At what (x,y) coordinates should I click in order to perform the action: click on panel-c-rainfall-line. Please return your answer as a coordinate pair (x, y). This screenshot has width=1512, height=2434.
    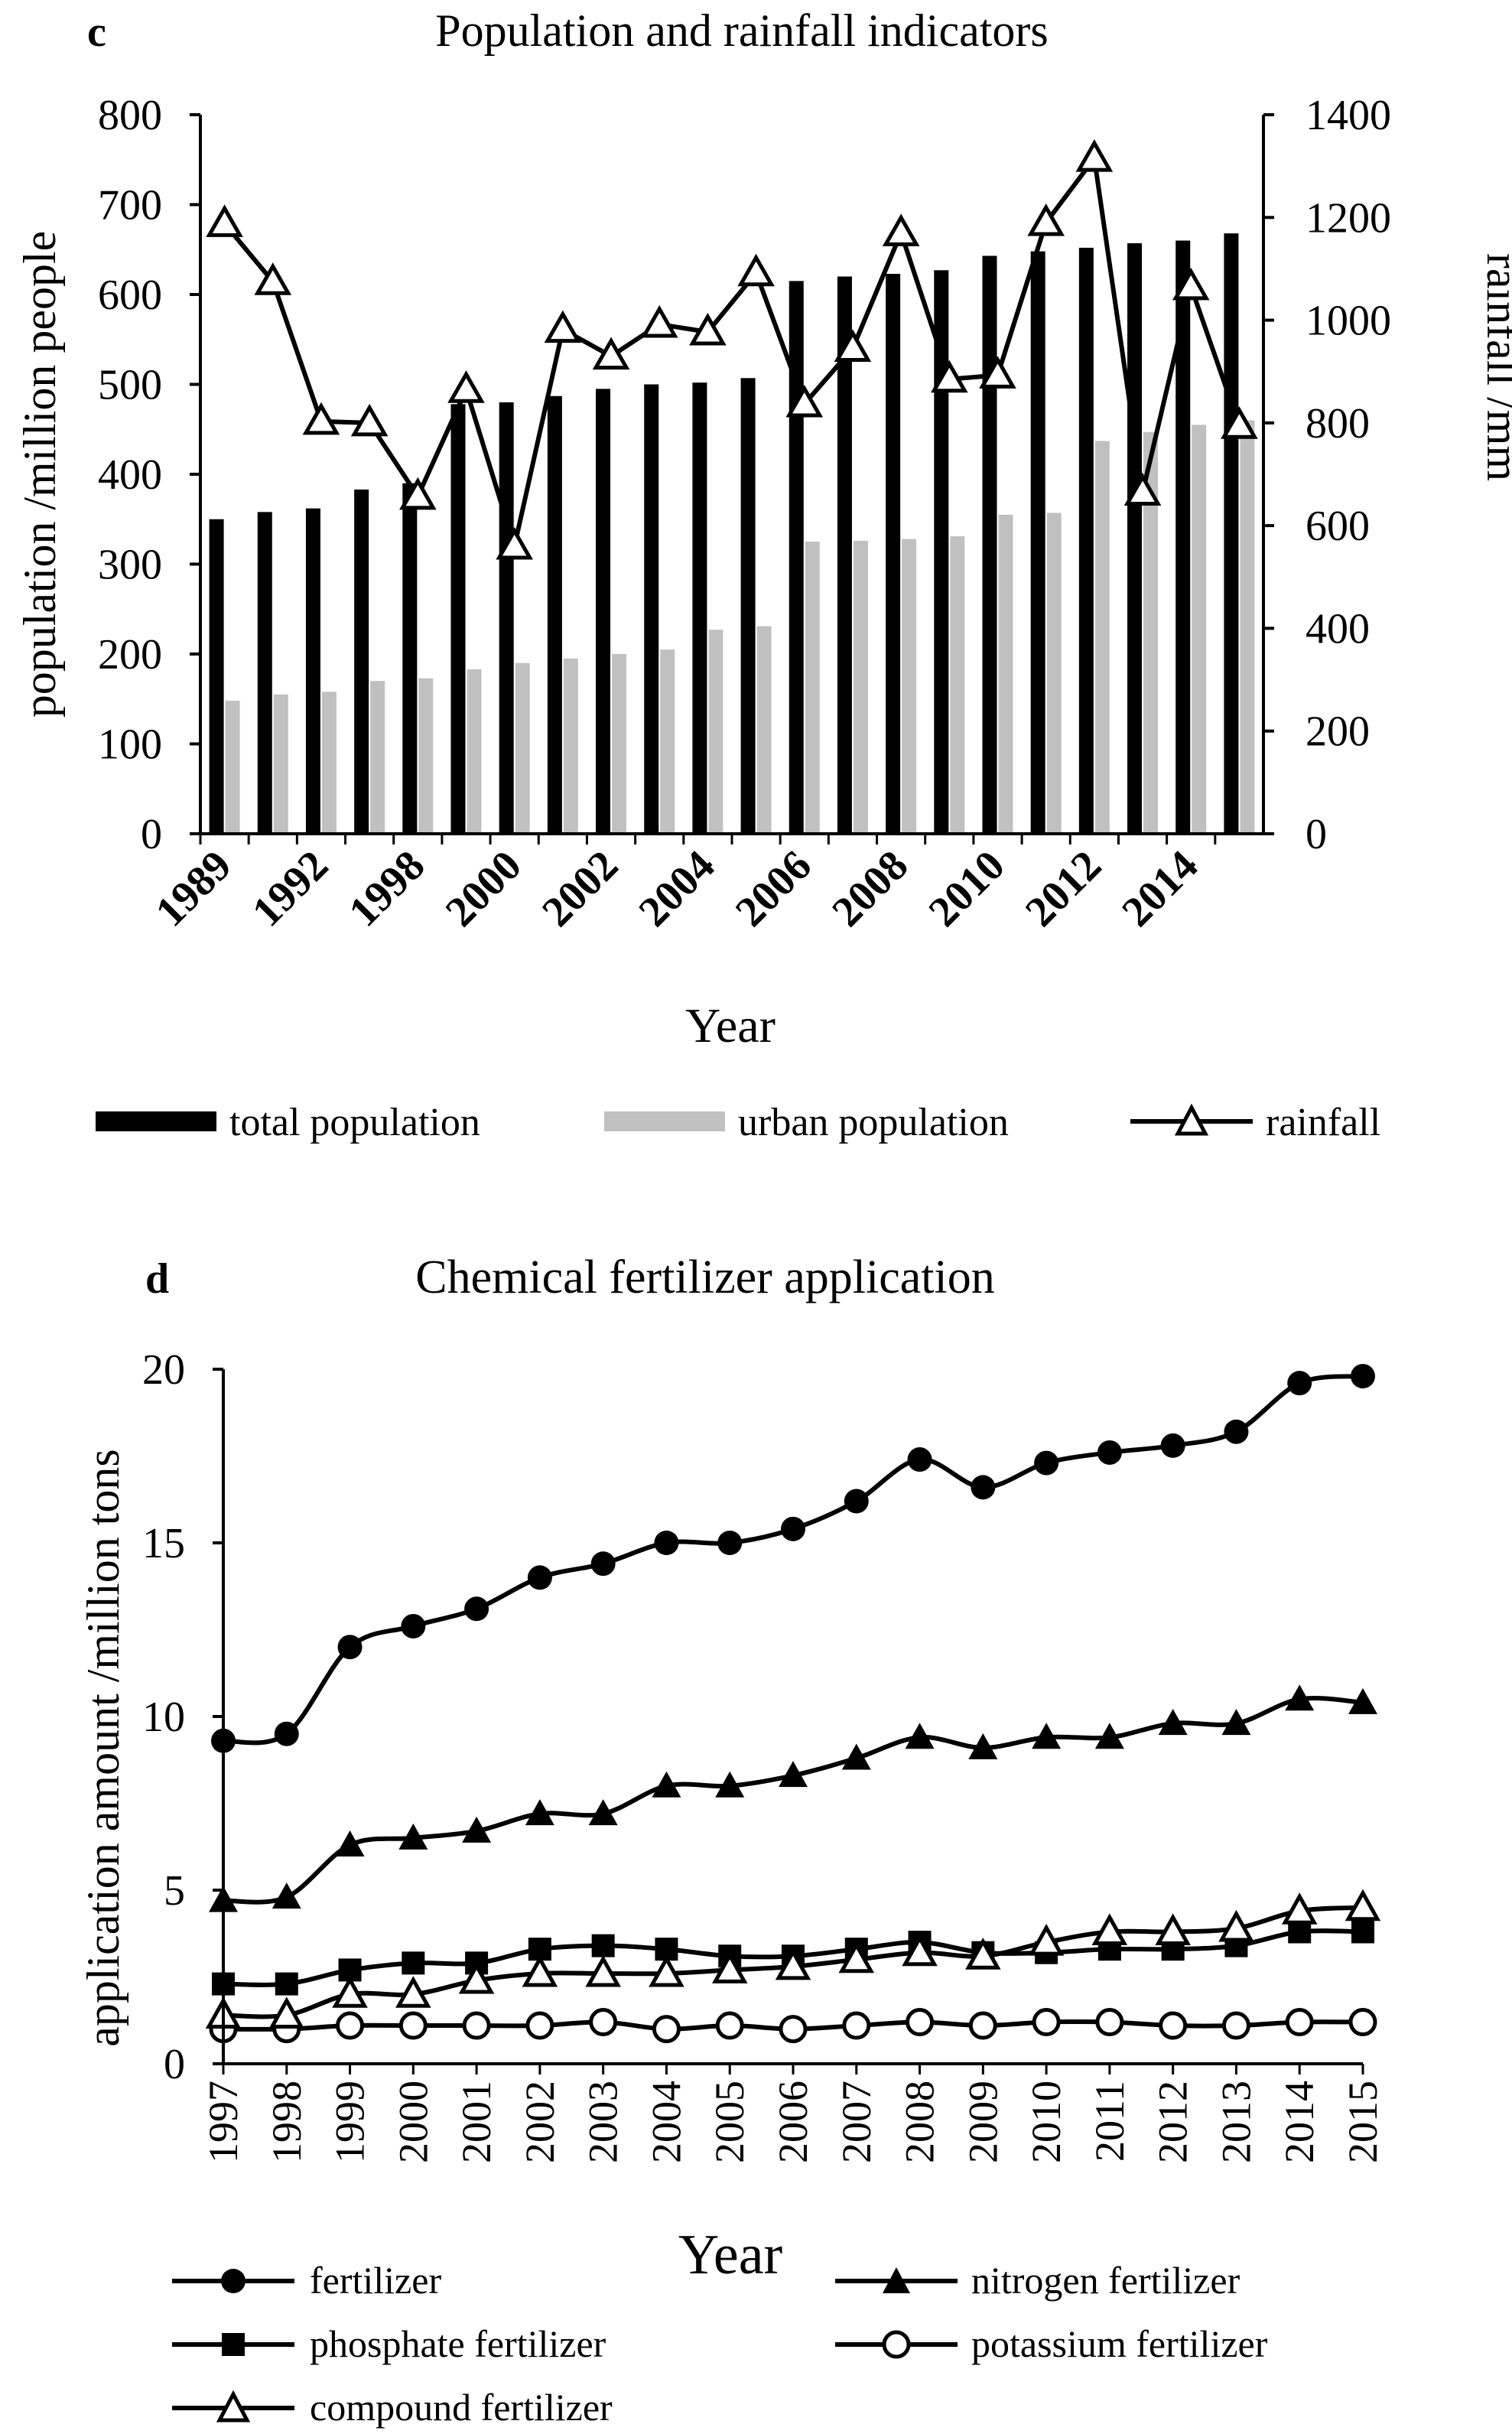
    Looking at the image, I should click on (732, 349).